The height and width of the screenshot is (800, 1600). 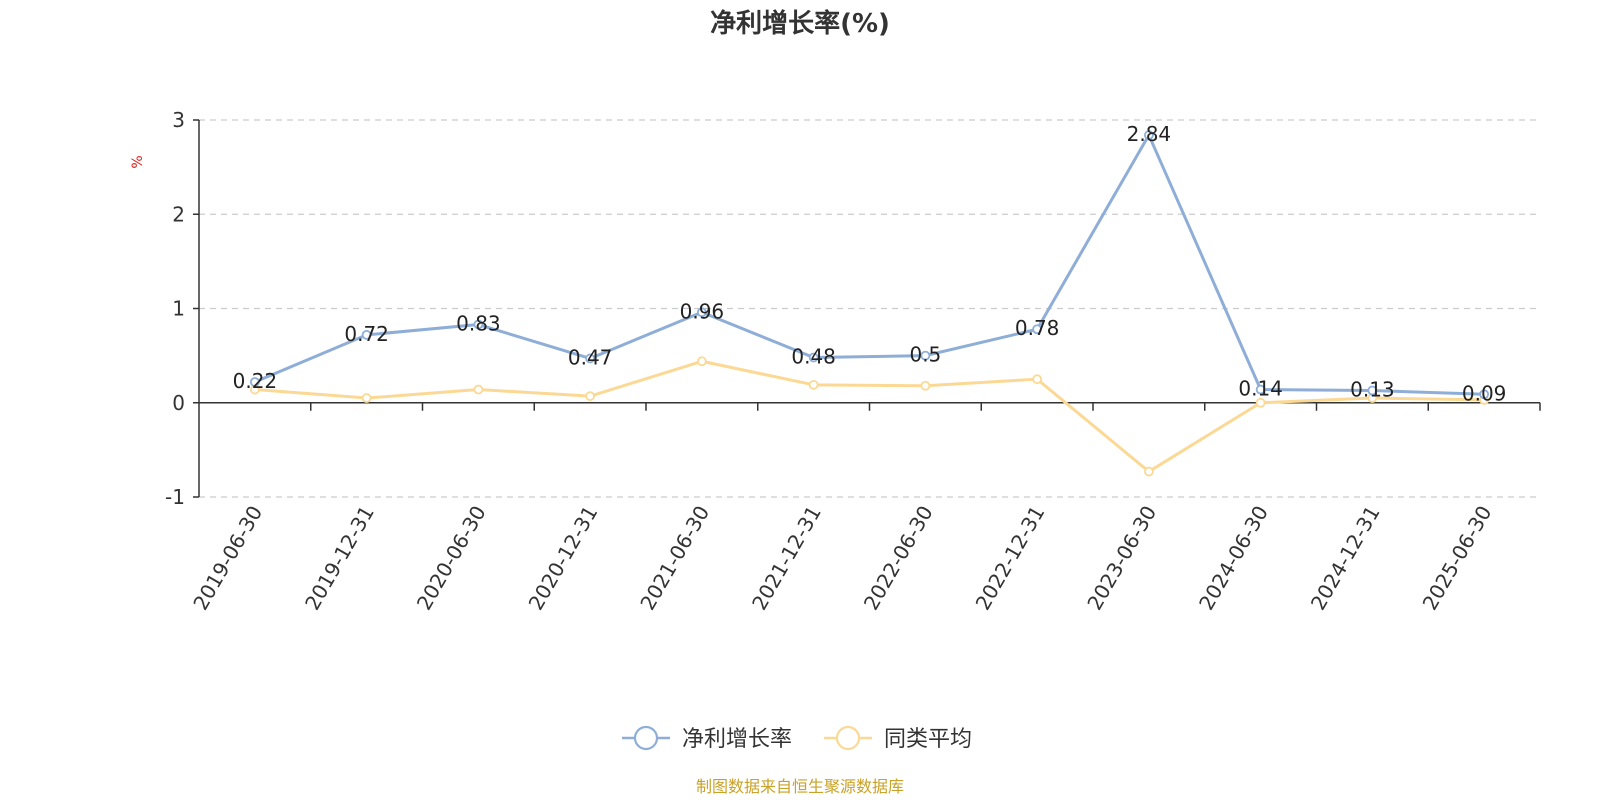 What do you see at coordinates (339, 558) in the screenshot?
I see `x-tick-label: 2019-12-31` at bounding box center [339, 558].